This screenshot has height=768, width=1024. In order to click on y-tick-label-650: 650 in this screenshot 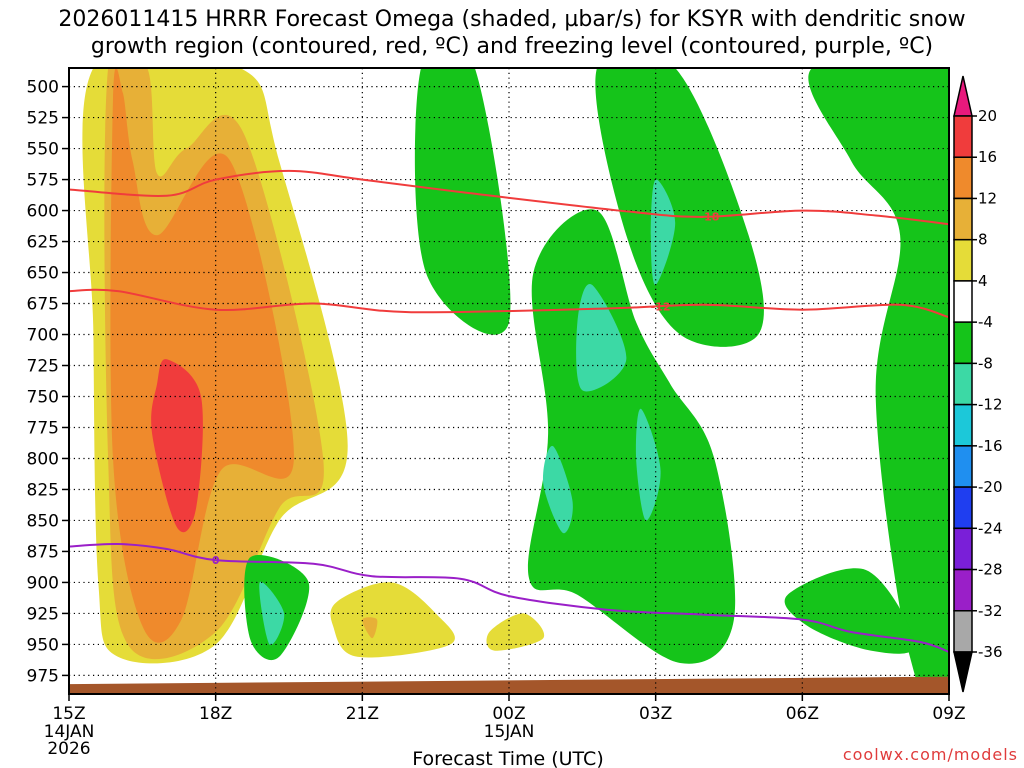, I will do `click(43, 274)`.